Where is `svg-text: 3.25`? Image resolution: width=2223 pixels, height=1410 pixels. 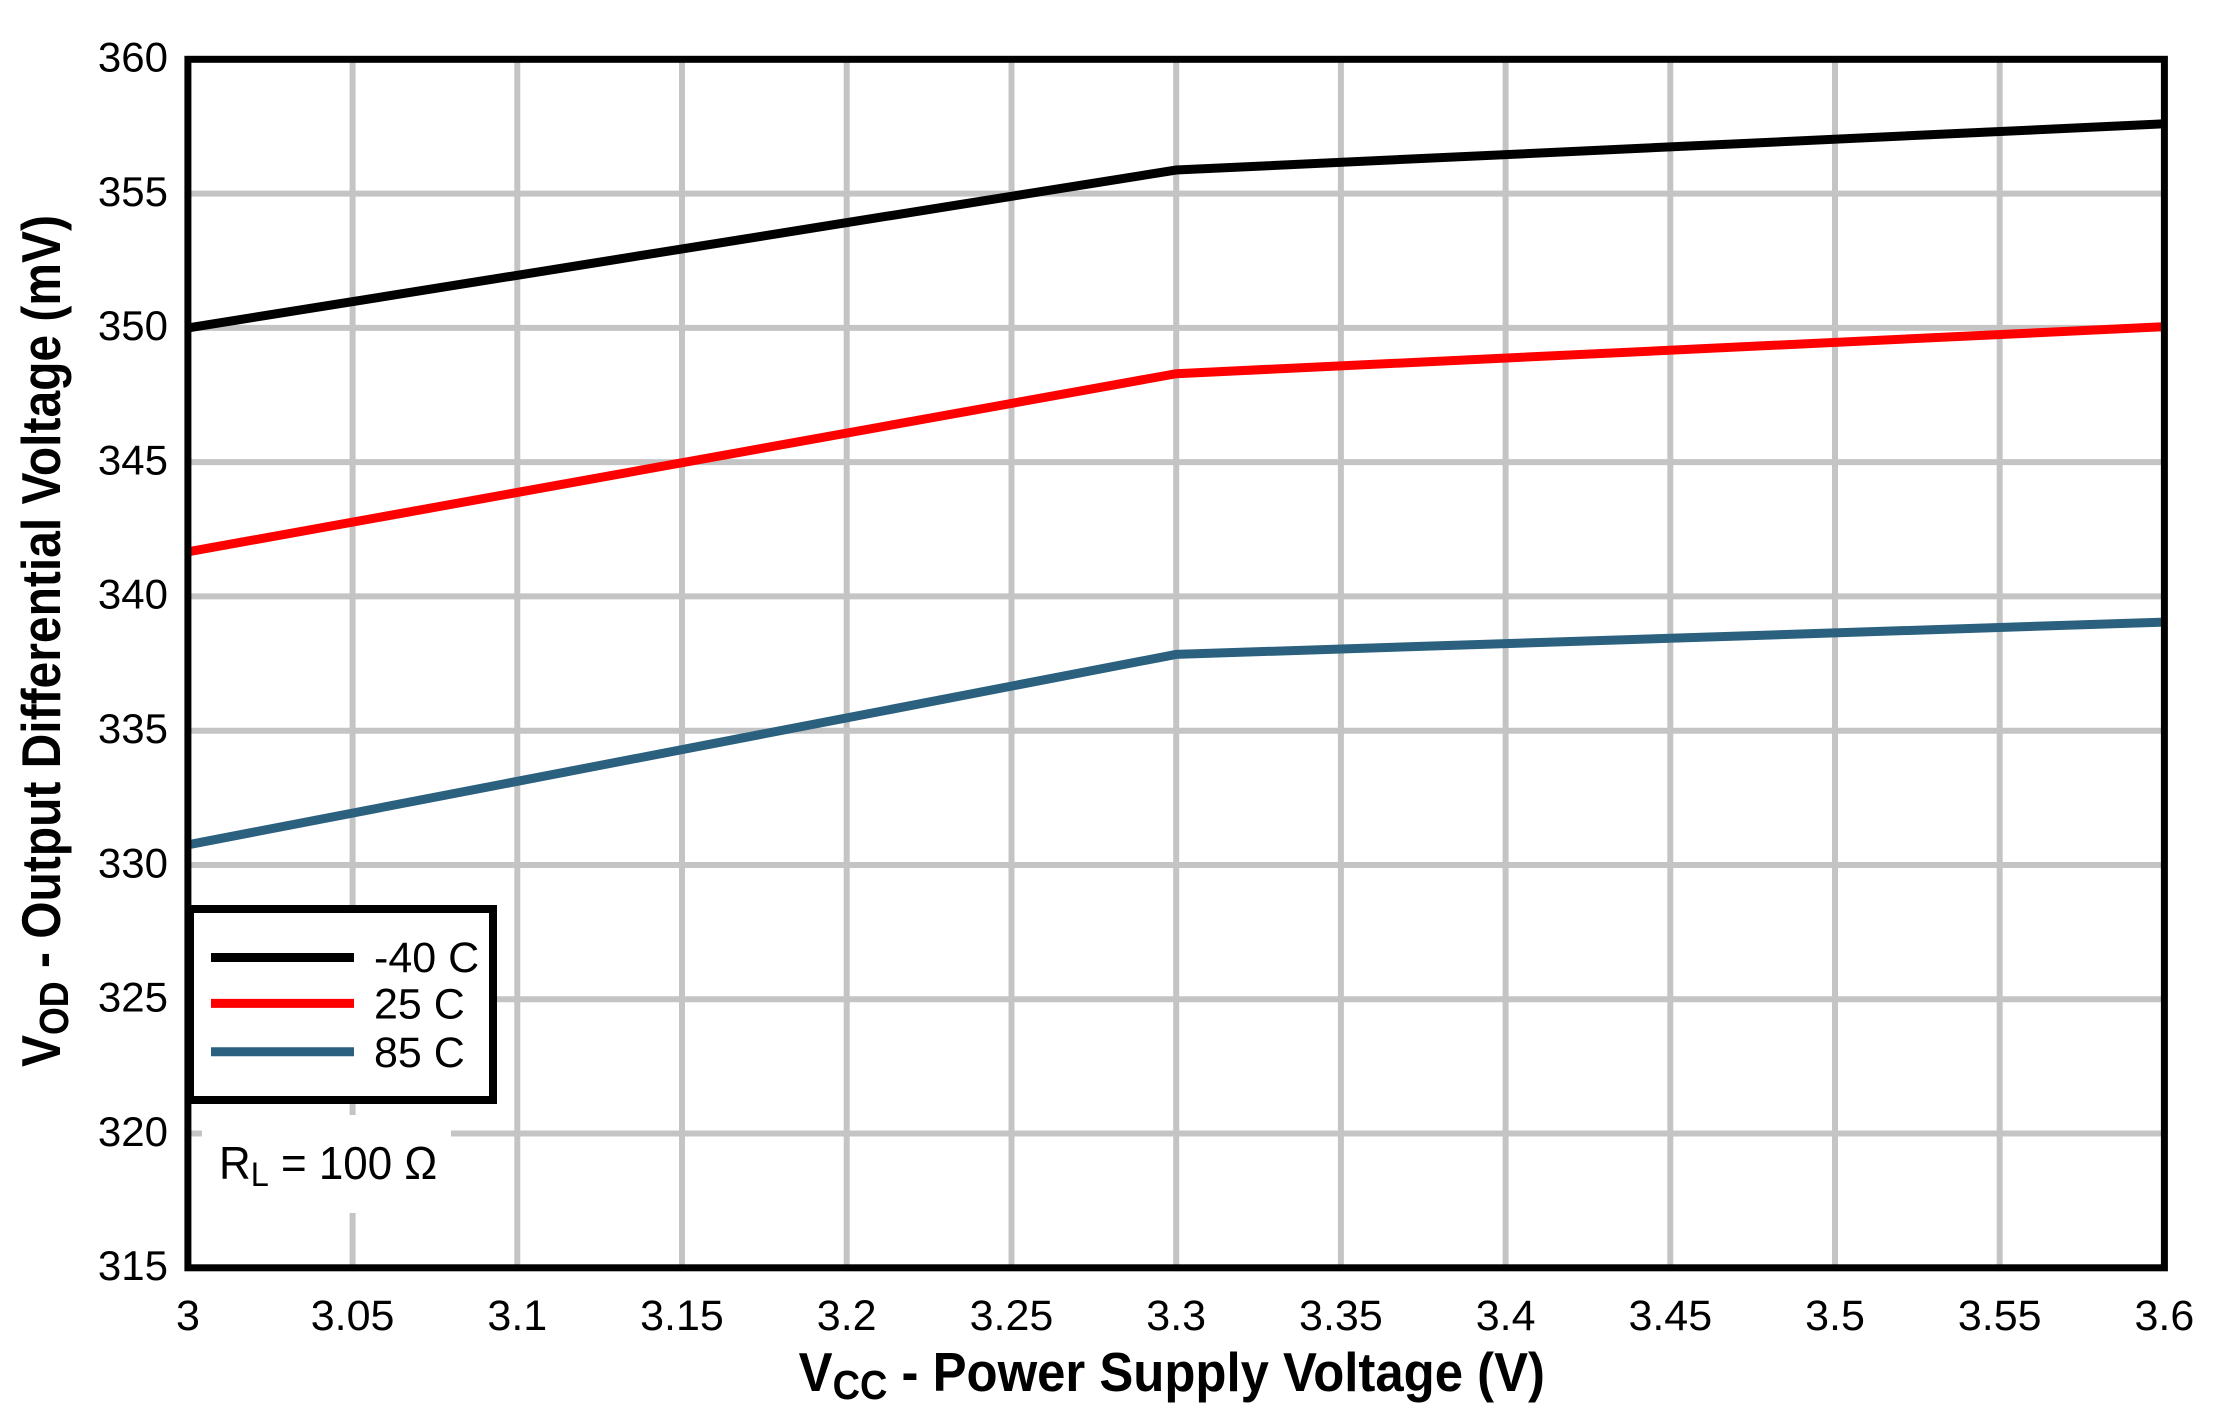
svg-text: 3.25 is located at coordinates (1012, 1316).